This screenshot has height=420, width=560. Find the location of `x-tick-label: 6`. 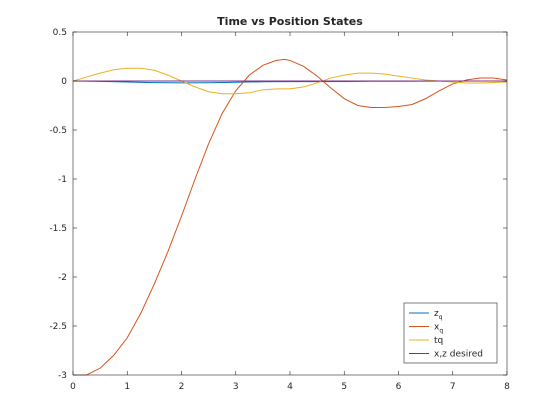

x-tick-label: 6 is located at coordinates (399, 387).